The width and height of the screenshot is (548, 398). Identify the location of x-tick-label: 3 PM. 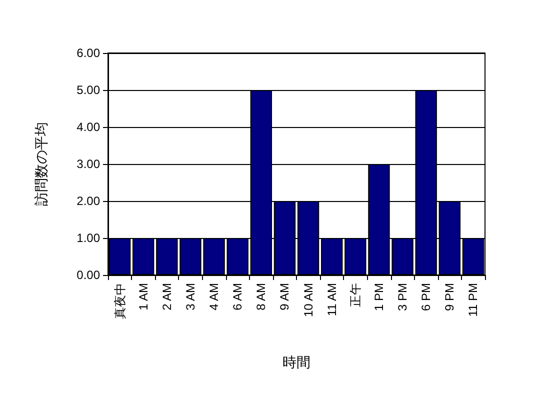
(403, 297).